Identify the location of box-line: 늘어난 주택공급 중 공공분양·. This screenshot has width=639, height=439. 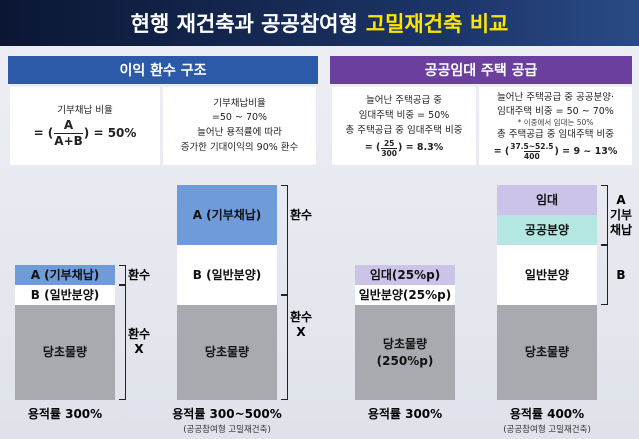
(555, 98).